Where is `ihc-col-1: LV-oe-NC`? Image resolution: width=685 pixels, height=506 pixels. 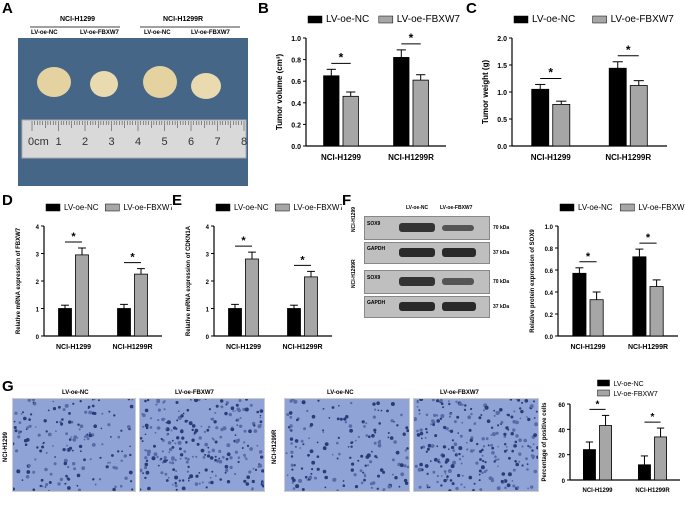 ihc-col-1: LV-oe-NC is located at coordinates (75, 393).